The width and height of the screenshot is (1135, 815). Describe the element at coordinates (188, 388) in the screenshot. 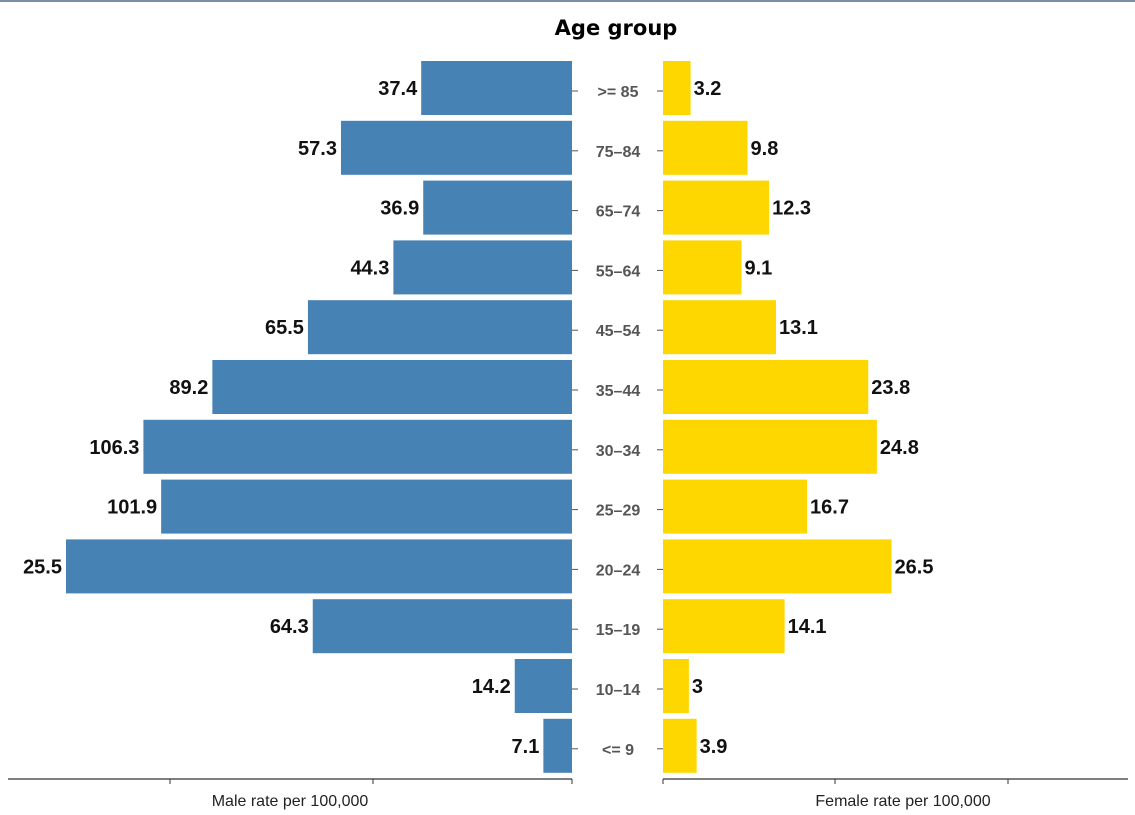

I see `male-value-label: 89.2` at that location.